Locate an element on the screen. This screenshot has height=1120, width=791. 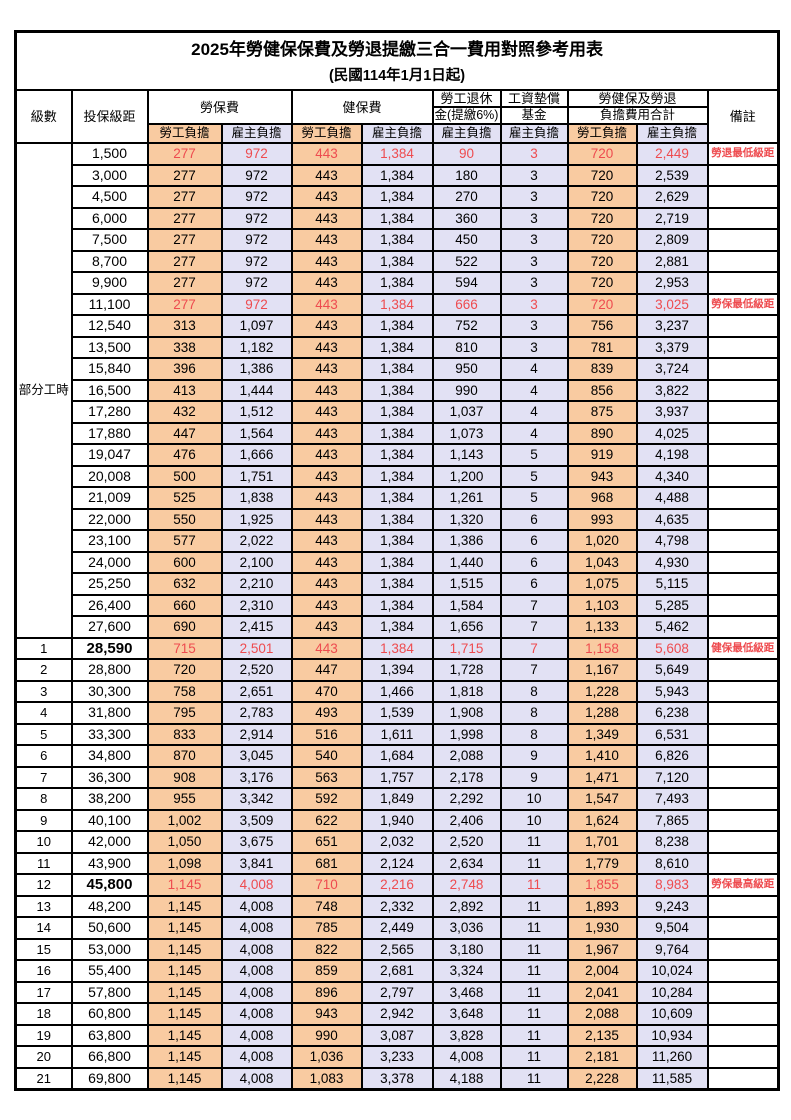
cell-value: 3,045 is located at coordinates (256, 756).